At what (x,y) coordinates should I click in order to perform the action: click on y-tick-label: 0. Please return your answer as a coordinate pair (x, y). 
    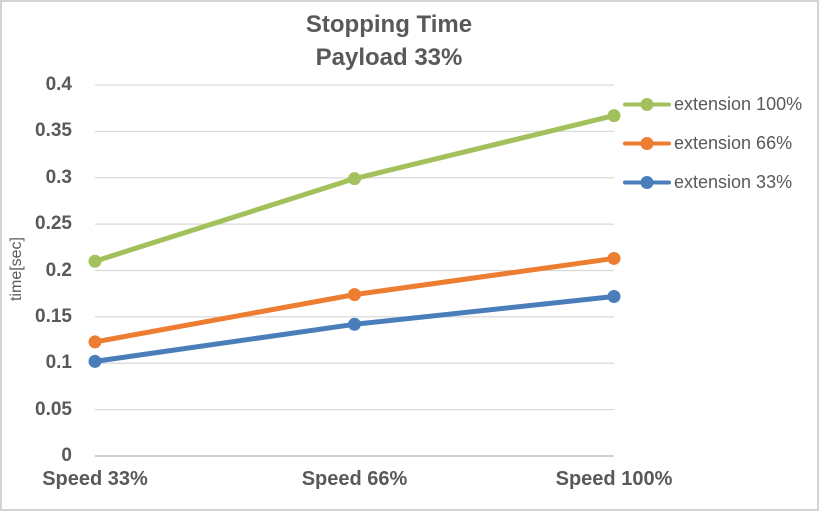
    Looking at the image, I should click on (66, 455).